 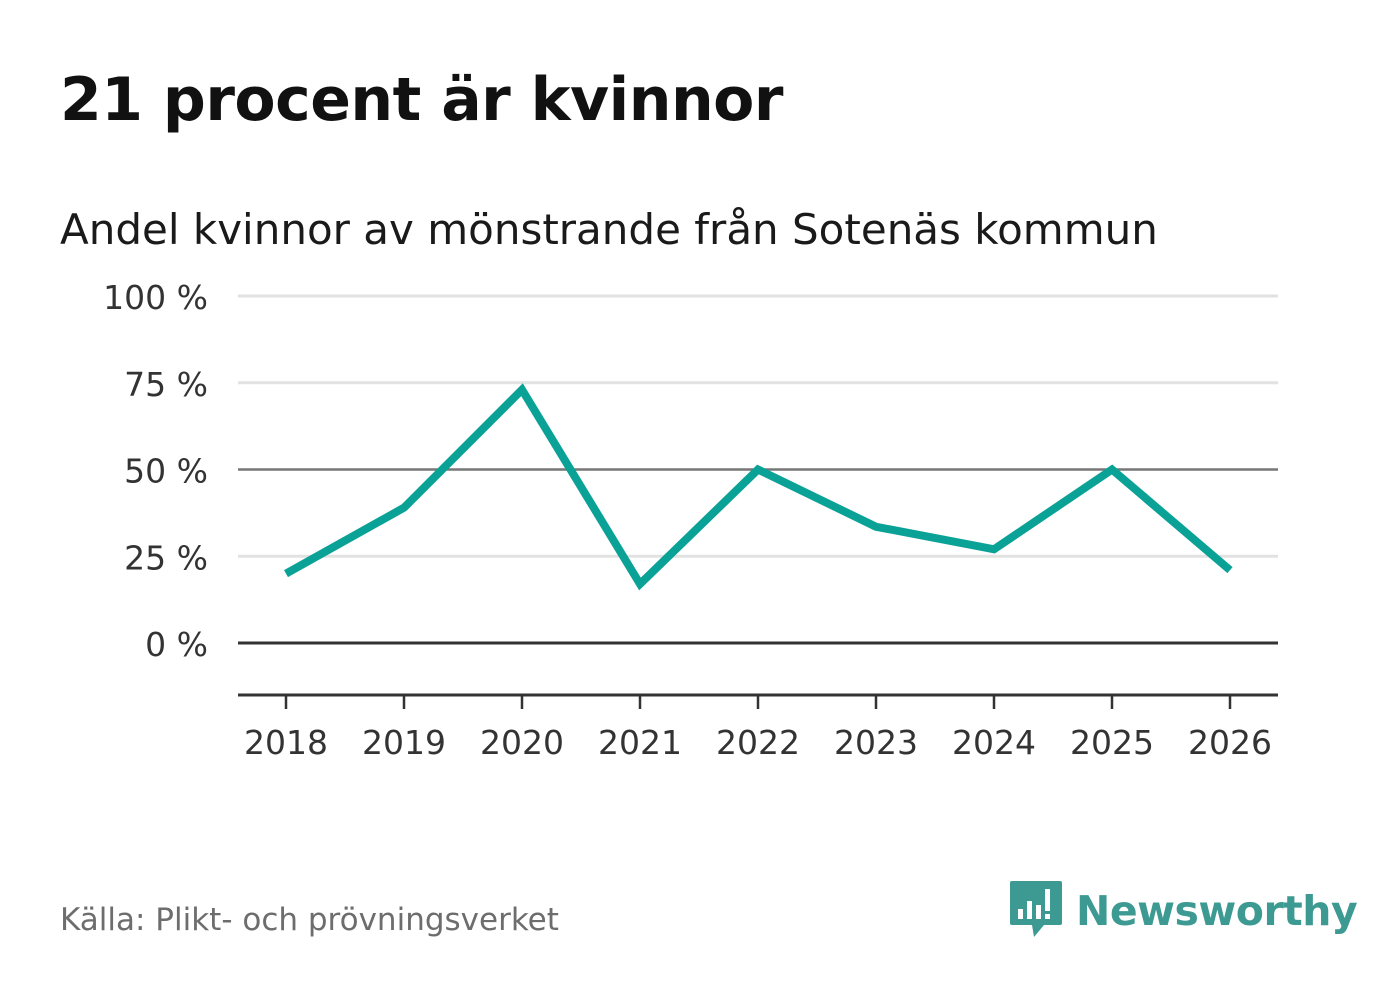 What do you see at coordinates (166, 384) in the screenshot?
I see `y-tick-label: 75 %` at bounding box center [166, 384].